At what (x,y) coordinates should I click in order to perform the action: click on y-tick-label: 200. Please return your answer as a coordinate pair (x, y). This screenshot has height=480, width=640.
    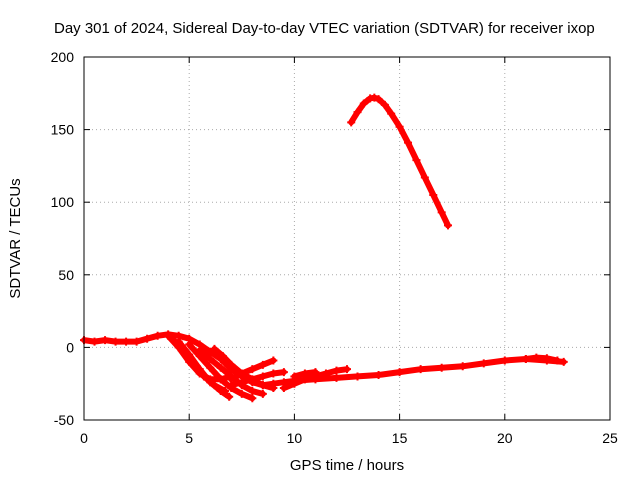
    Looking at the image, I should click on (63, 57).